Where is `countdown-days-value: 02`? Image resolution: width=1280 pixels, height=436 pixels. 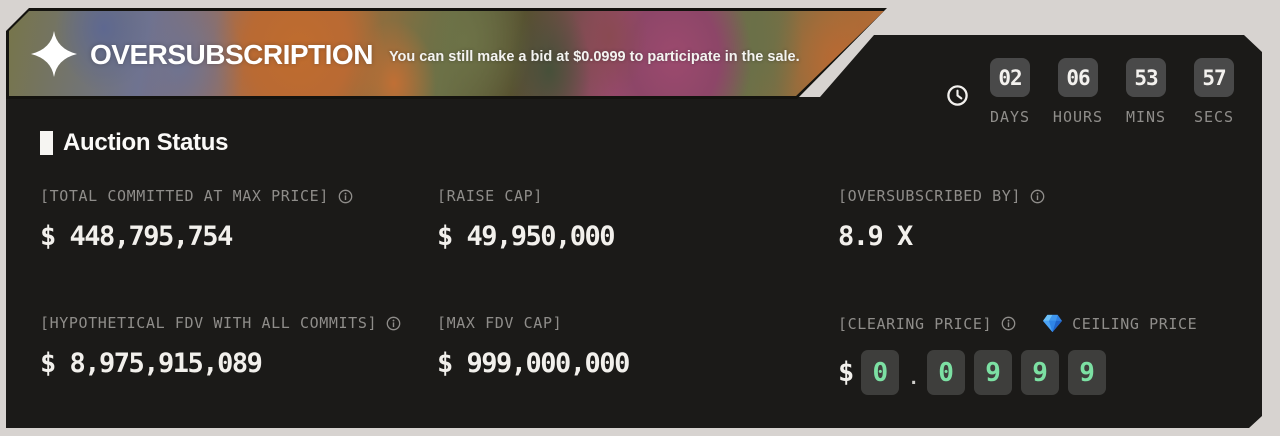
countdown-days-value: 02 is located at coordinates (1010, 77).